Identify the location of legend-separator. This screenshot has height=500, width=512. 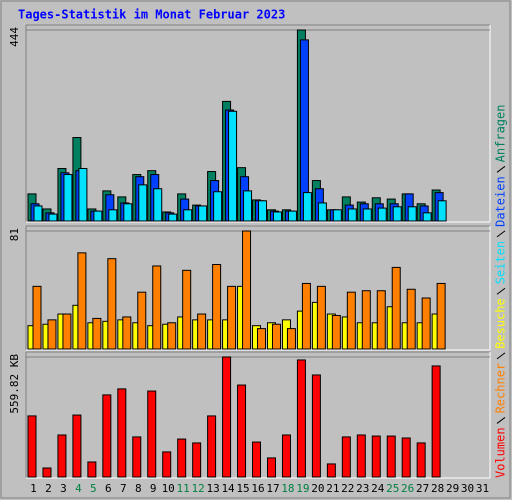
(501, 169).